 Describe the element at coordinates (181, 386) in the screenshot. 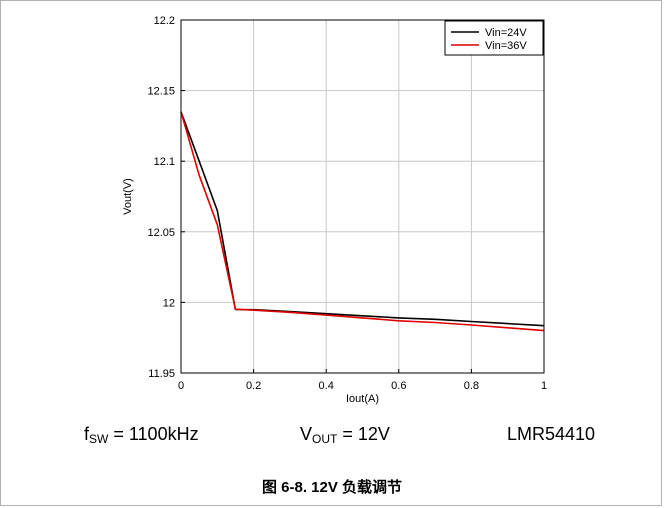

I see `x-tick-label: 0` at that location.